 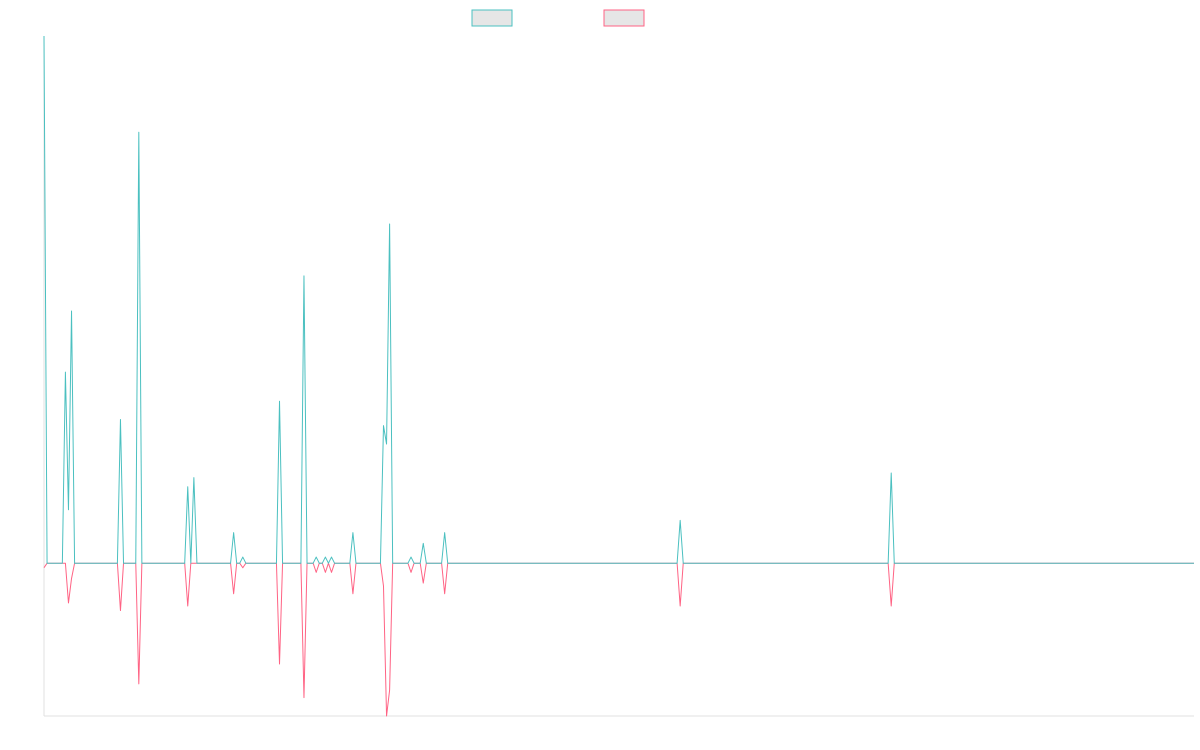 I want to click on legend, so click(x=558, y=18).